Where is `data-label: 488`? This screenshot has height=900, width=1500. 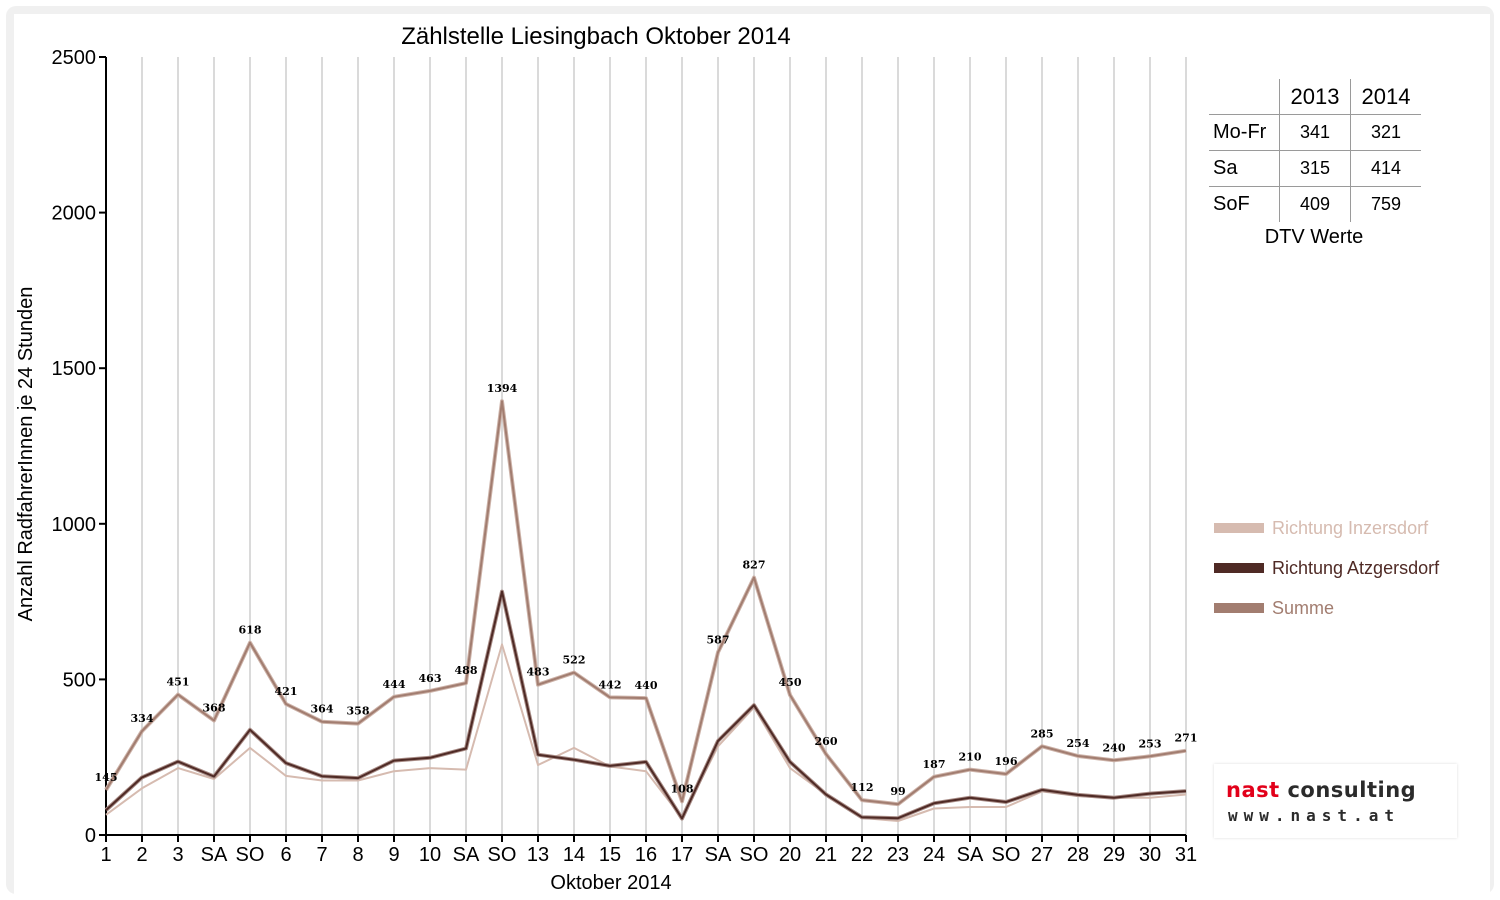 data-label: 488 is located at coordinates (466, 670).